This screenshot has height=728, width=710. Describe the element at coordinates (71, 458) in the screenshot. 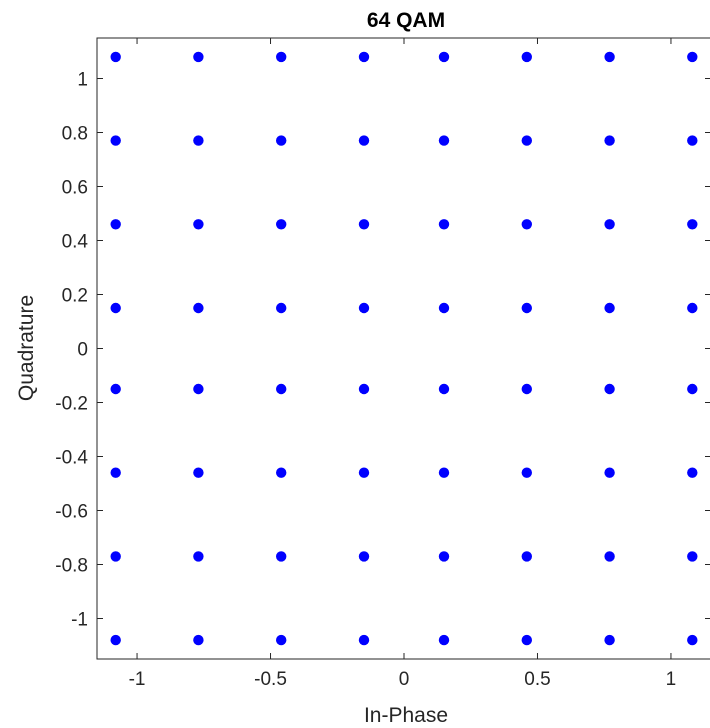

I see `y-tick-label: -0.4` at that location.